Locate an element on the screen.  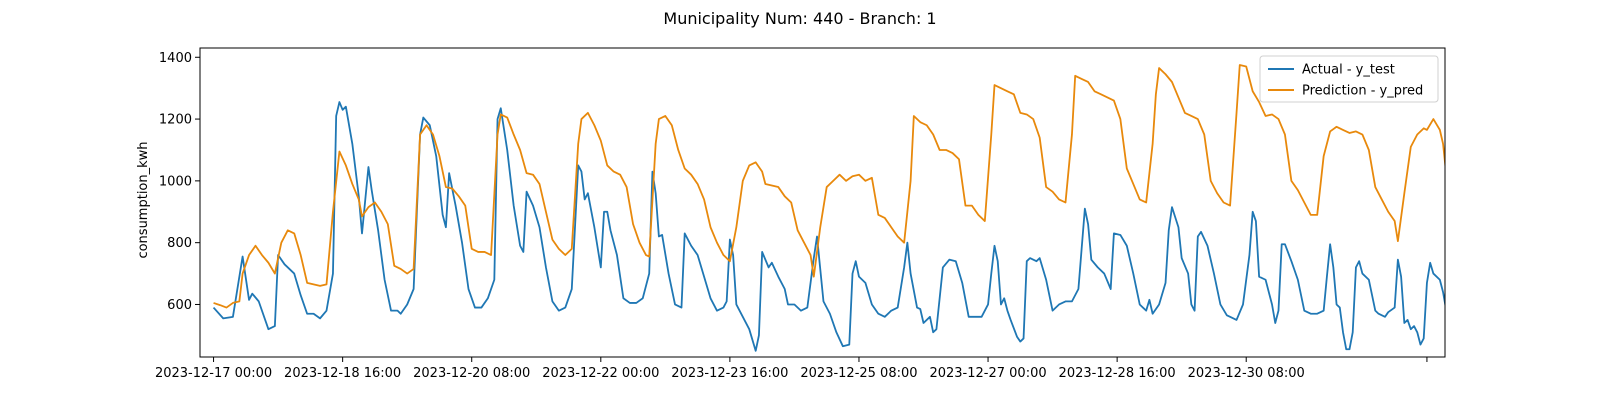
x-tick-label: 2023-12-17 00:00 is located at coordinates (213, 373).